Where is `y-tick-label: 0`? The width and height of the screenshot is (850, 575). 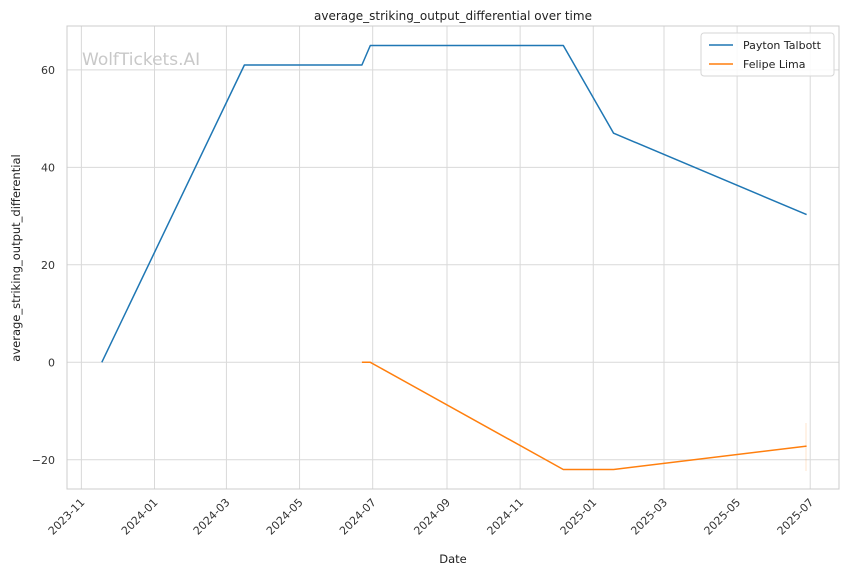 y-tick-label: 0 is located at coordinates (51, 362).